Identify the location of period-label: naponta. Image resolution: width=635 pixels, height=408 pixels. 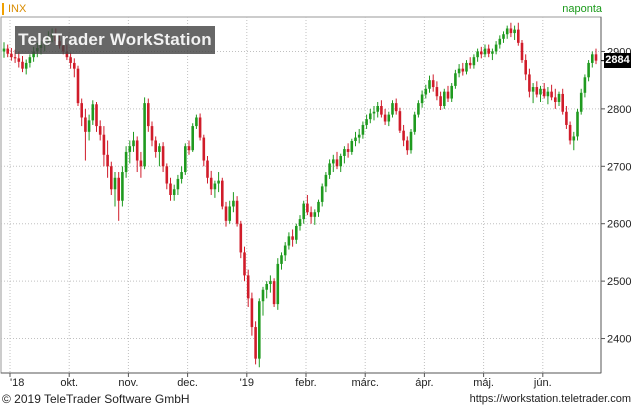
(582, 9).